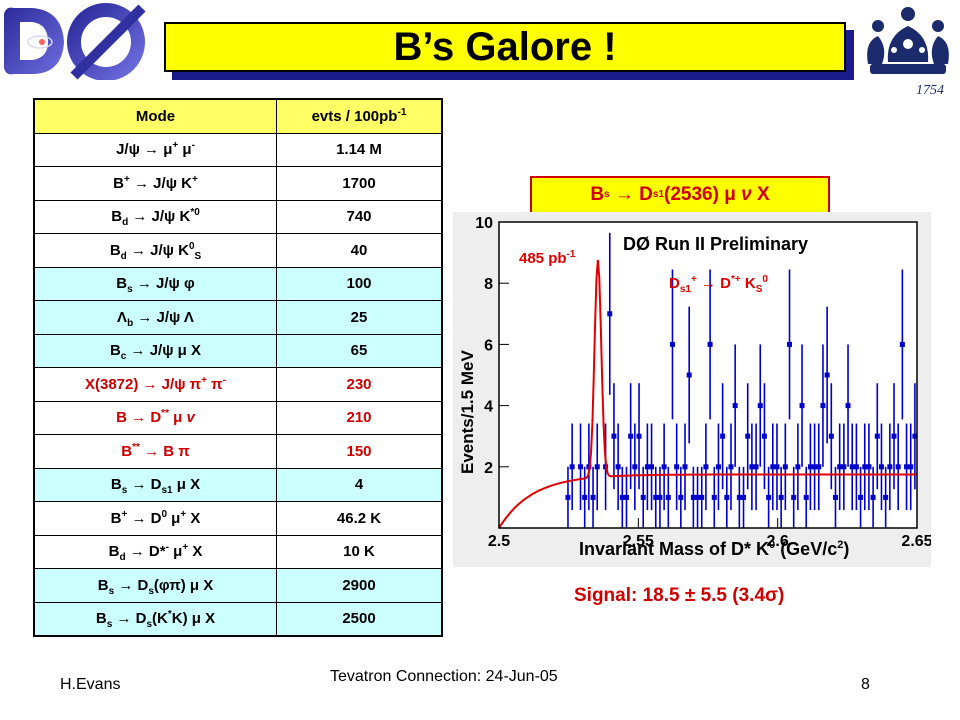 The height and width of the screenshot is (720, 960). Describe the element at coordinates (715, 244) in the screenshot. I see `chart-title: DØ Run II Preliminary` at that location.